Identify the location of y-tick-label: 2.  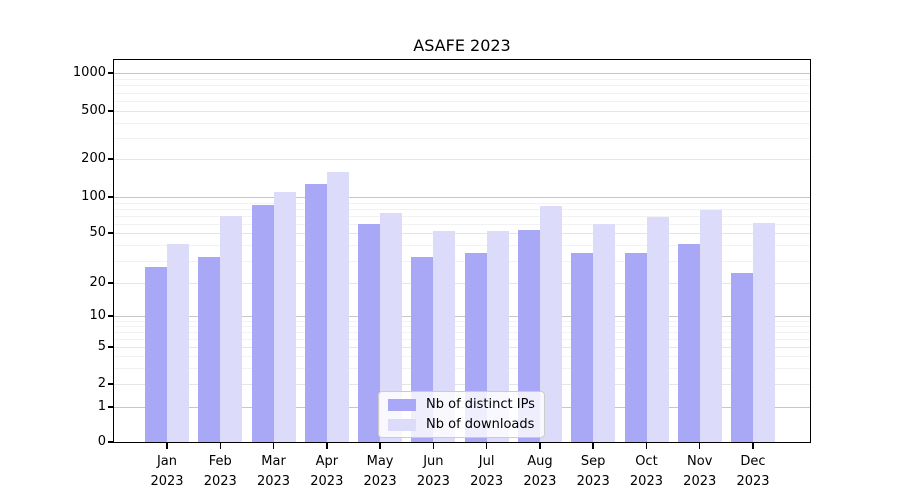
(101, 383).